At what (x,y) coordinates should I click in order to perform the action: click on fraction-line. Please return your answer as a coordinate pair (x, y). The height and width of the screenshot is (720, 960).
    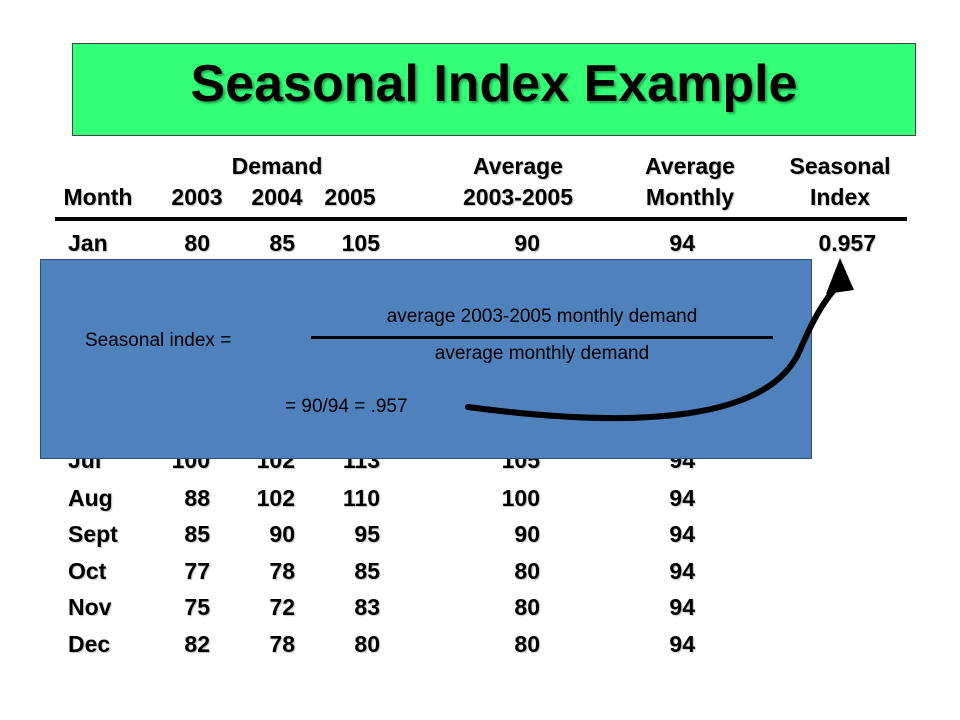
    Looking at the image, I should click on (542, 337).